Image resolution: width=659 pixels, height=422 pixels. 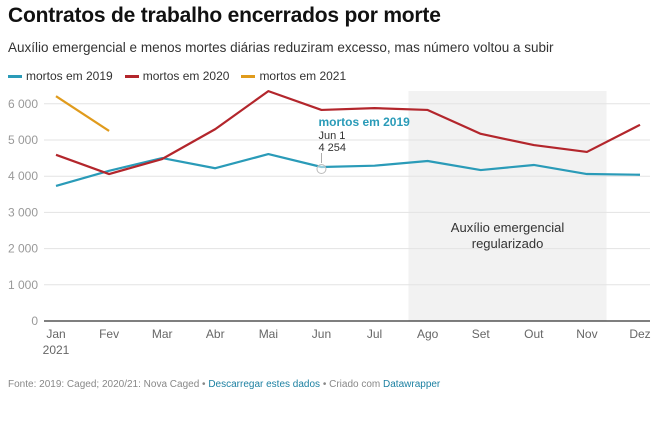 I want to click on x-tick-label: Nov, so click(x=586, y=334).